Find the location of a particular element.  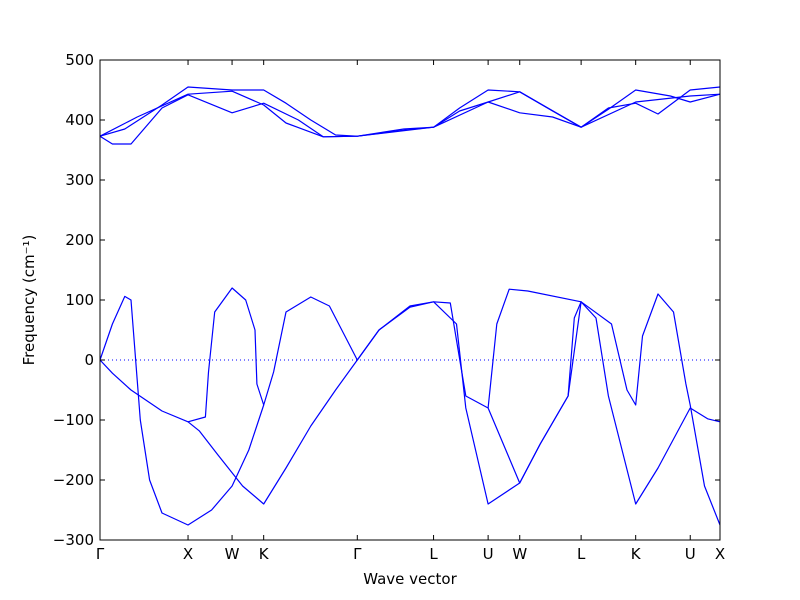

y-tick-label: −100 is located at coordinates (73, 420).